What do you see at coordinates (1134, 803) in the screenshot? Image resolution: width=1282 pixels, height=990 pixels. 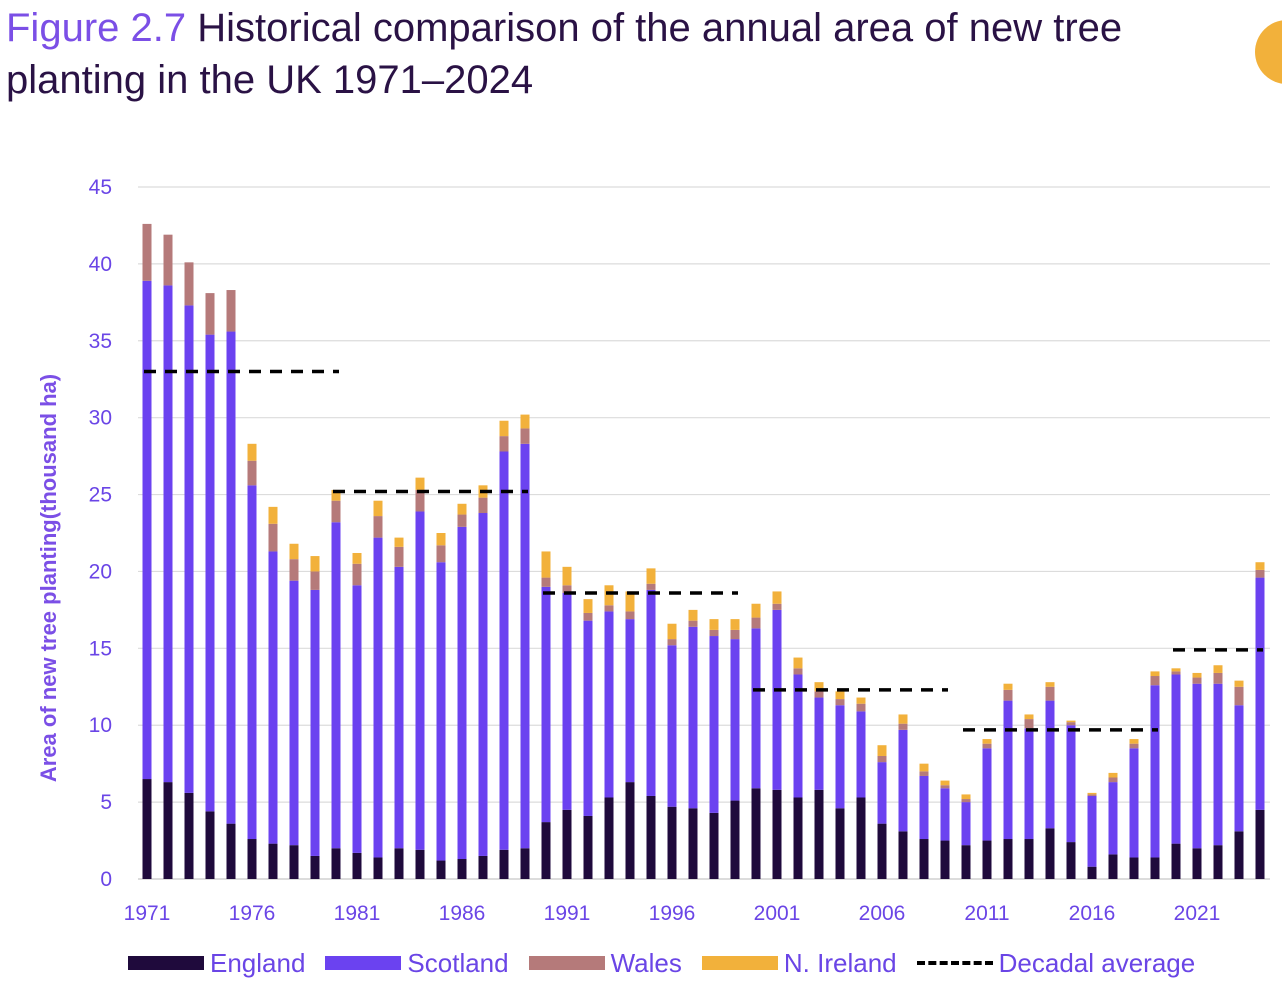 I see `bar-scotland-2018` at bounding box center [1134, 803].